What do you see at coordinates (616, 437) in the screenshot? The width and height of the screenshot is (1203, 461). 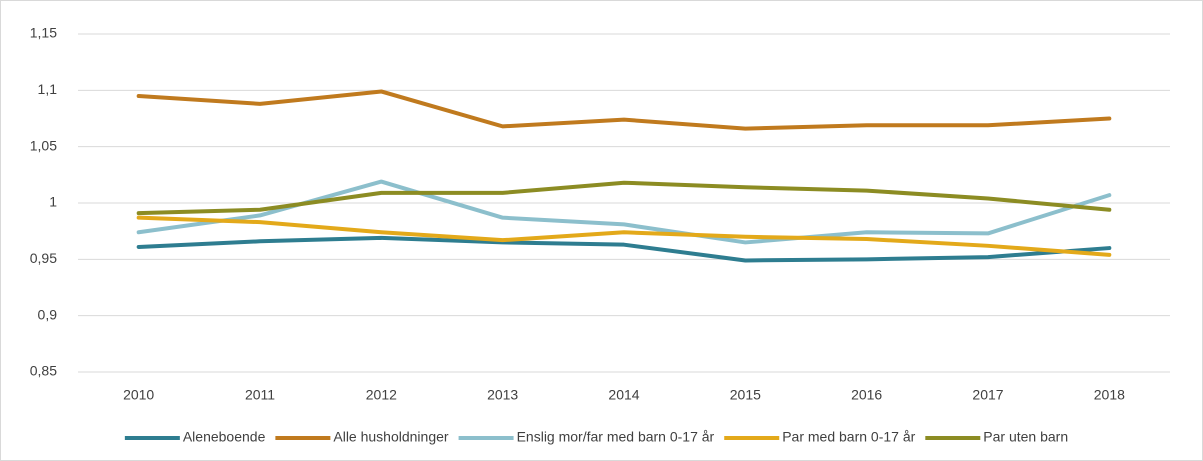 I see `legend-label: Enslig mor/far med barn 0-17 år` at bounding box center [616, 437].